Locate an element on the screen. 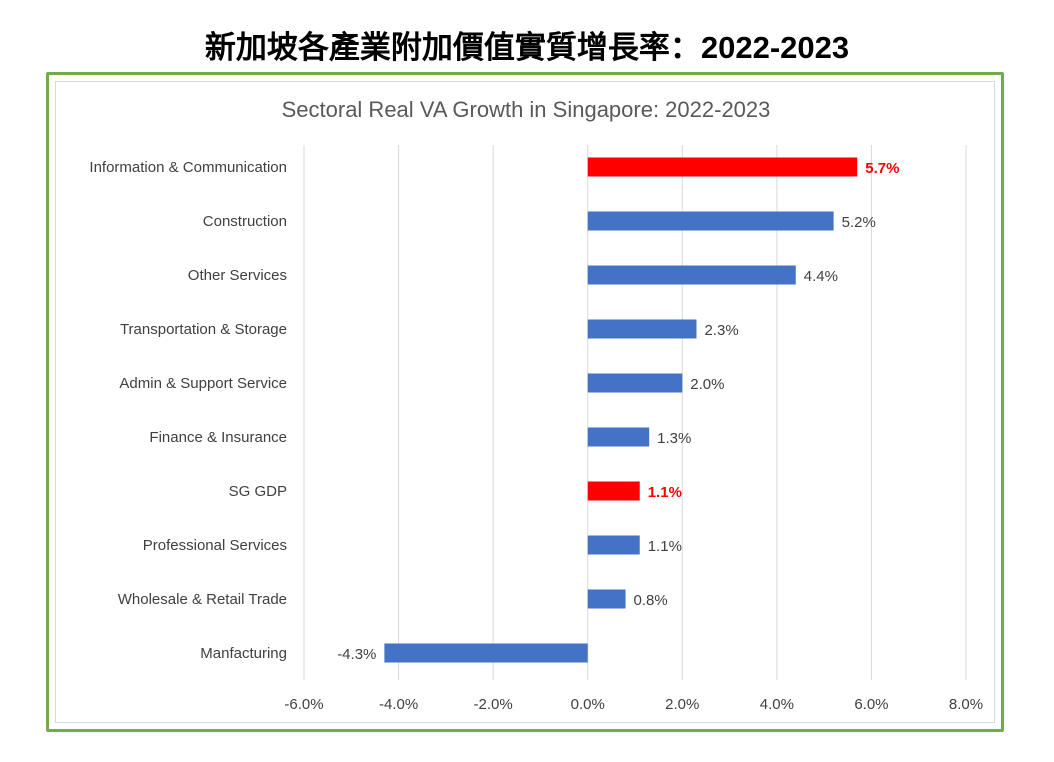  x-tick-label: 4.0% is located at coordinates (777, 704).